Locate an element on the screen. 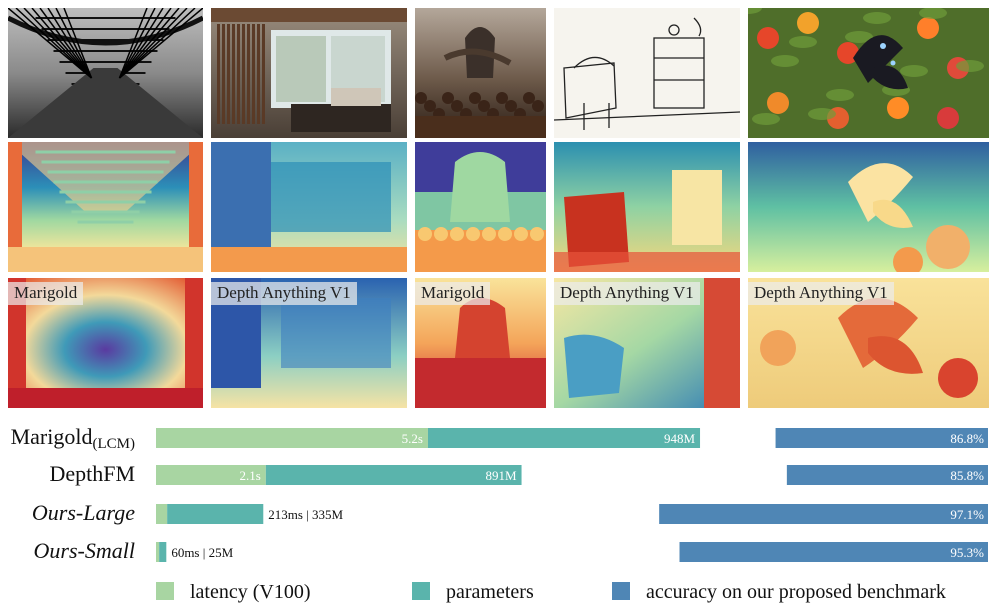 This screenshot has width=989, height=609. depth-butterfly is located at coordinates (868, 207).